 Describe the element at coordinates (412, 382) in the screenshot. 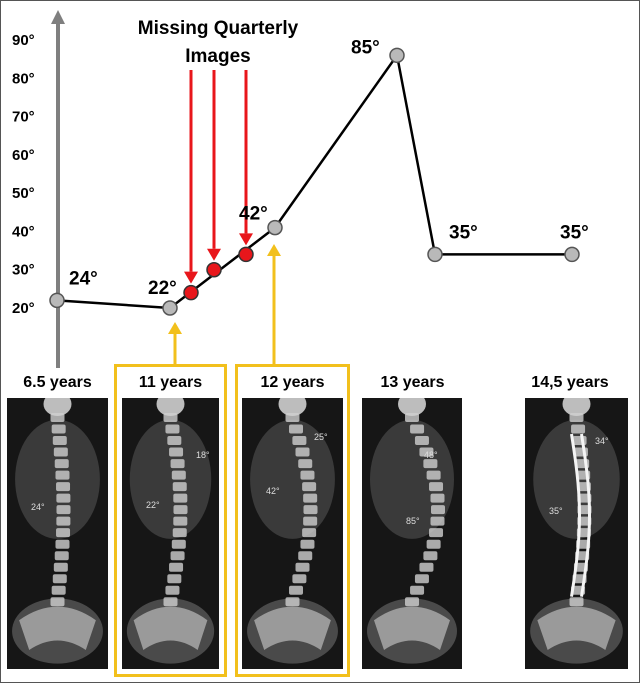

I see `age-label-13: 13 years` at that location.